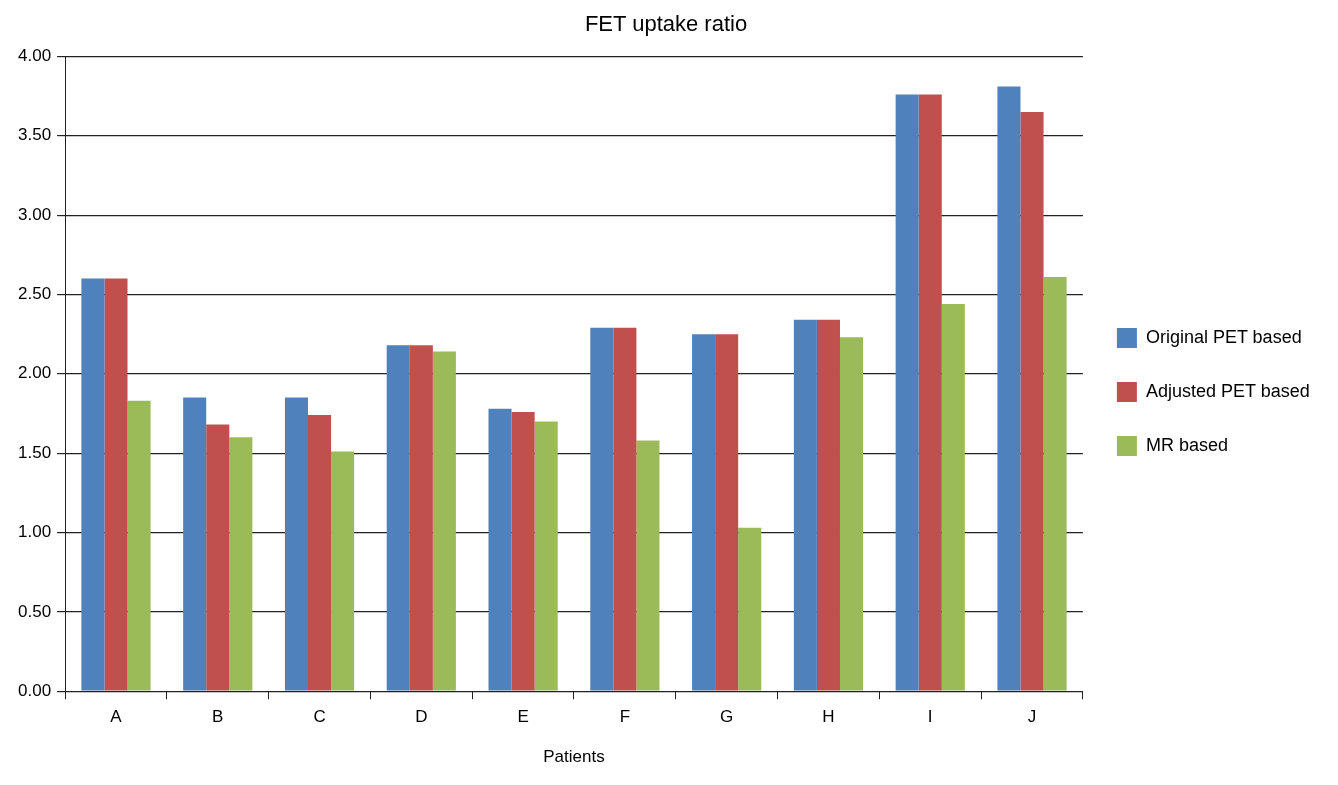  Describe the element at coordinates (828, 717) in the screenshot. I see `x-tick-label: H` at that location.